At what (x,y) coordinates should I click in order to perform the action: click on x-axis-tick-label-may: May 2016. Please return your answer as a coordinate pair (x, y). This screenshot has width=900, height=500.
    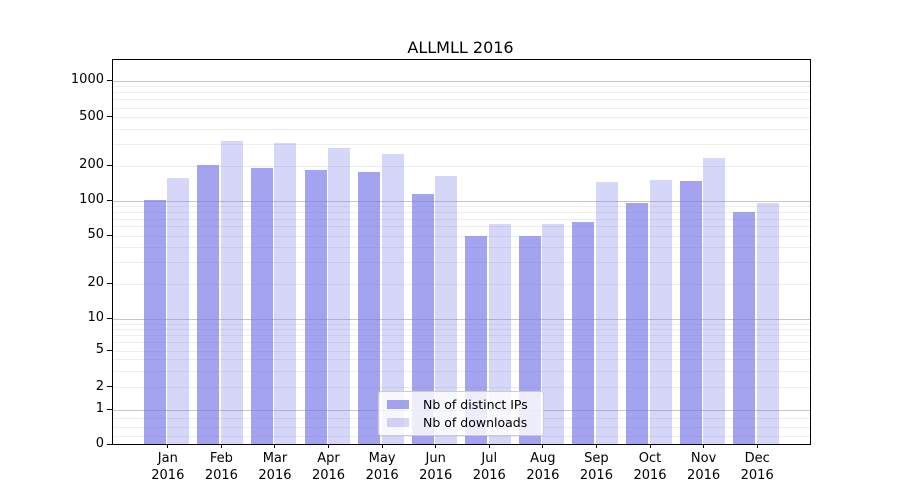
    Looking at the image, I should click on (382, 467).